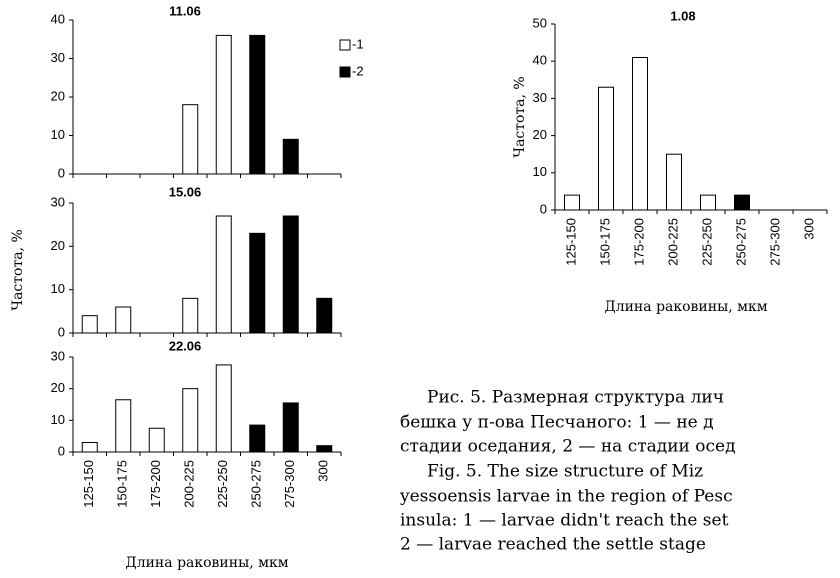  What do you see at coordinates (185, 191) in the screenshot?
I see `chart-title: 15.06` at bounding box center [185, 191].